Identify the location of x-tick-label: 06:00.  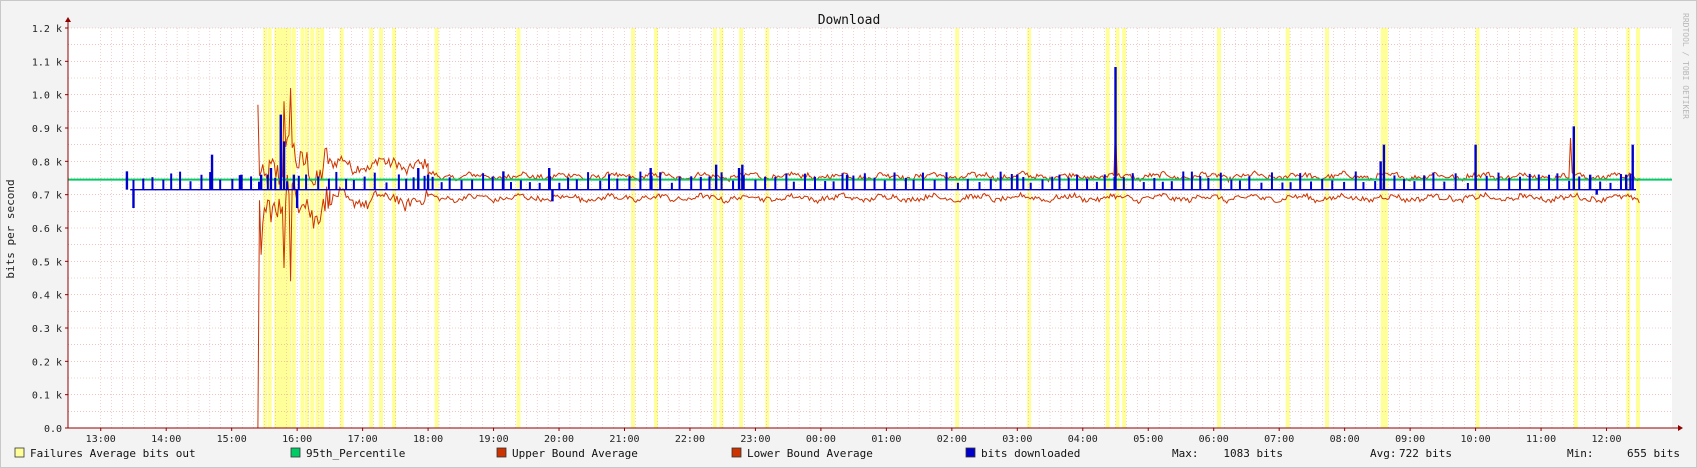
(1214, 439).